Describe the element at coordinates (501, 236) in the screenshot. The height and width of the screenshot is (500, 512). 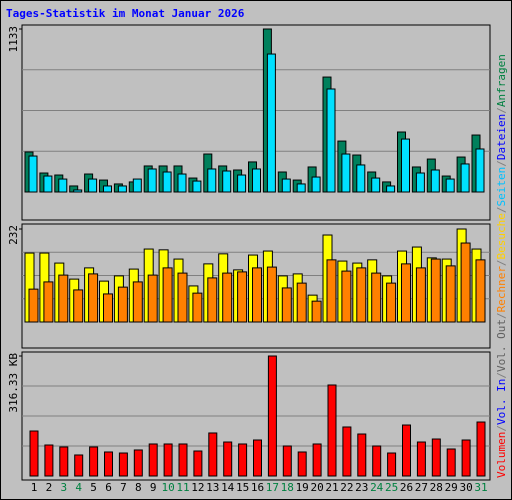
I see `legend-entry: Besuche` at that location.